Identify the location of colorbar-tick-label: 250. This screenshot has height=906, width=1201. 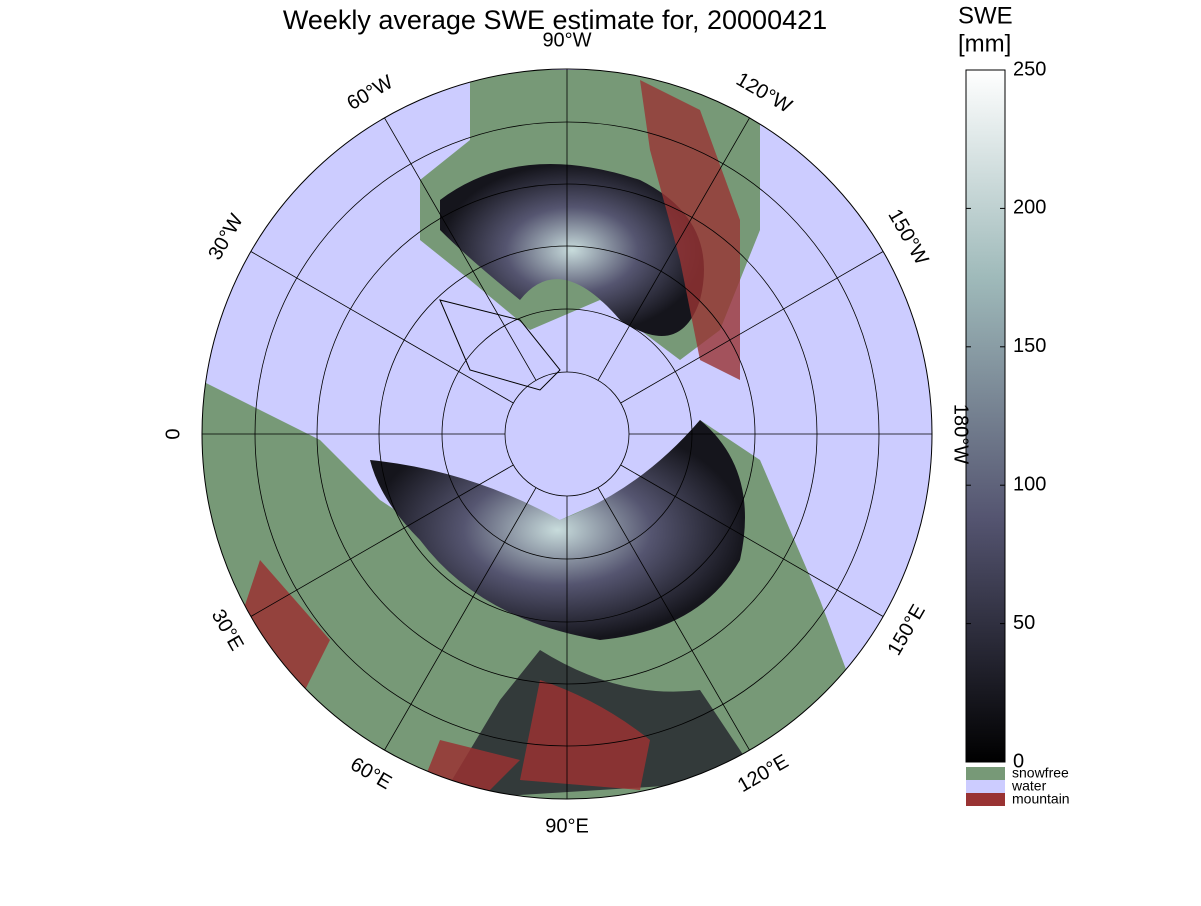
(1029, 69).